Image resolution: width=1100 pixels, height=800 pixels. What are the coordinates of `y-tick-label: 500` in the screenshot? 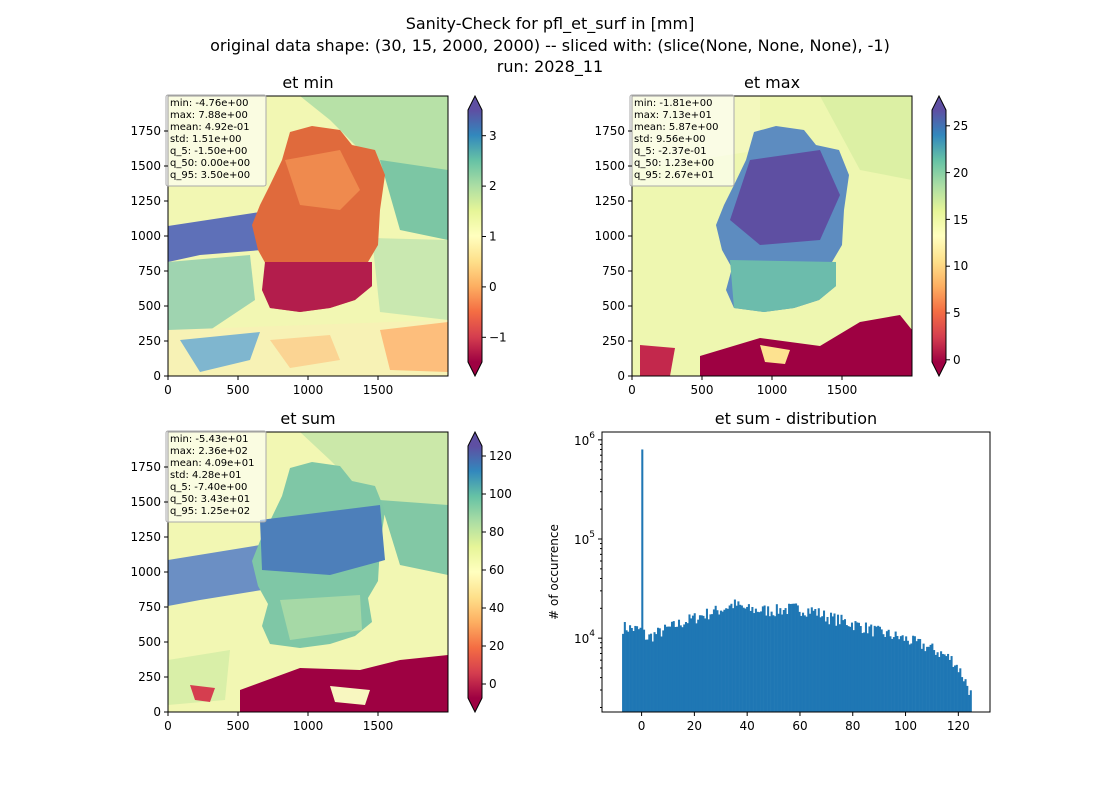 It's located at (613, 306).